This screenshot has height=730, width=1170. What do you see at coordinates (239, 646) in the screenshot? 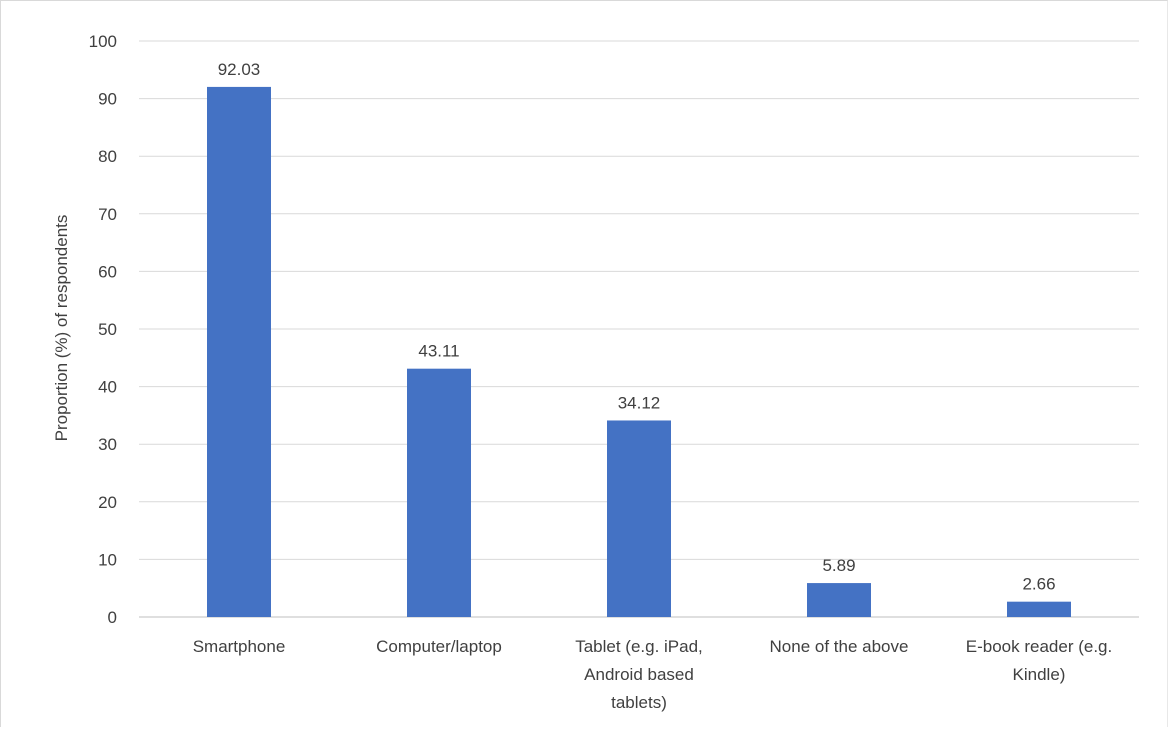
I see `x-category-label: Smartphone` at bounding box center [239, 646].